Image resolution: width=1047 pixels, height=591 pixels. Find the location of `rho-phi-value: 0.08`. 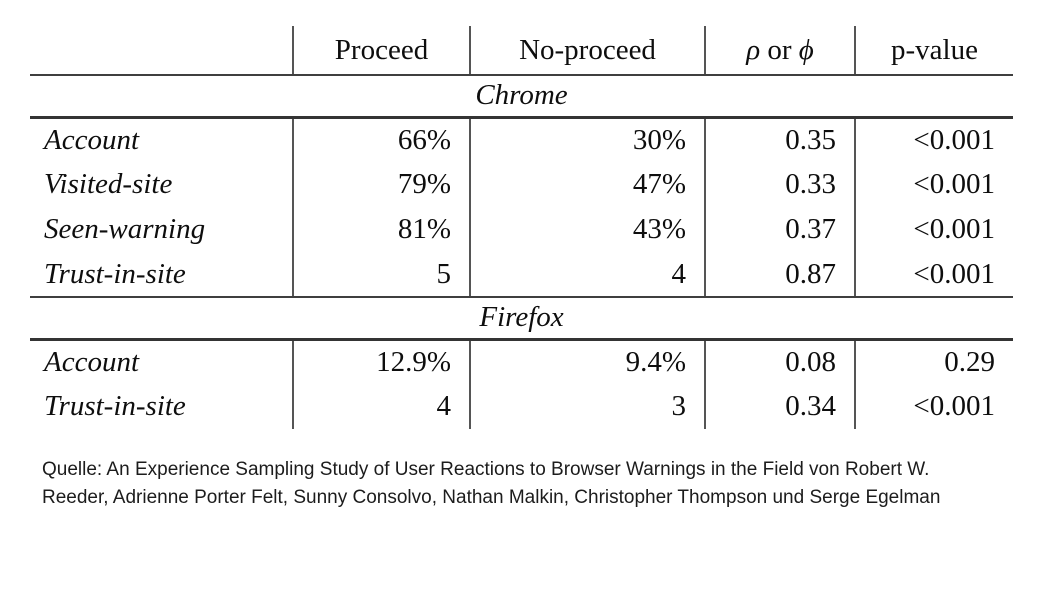

rho-phi-value: 0.08 is located at coordinates (780, 361).